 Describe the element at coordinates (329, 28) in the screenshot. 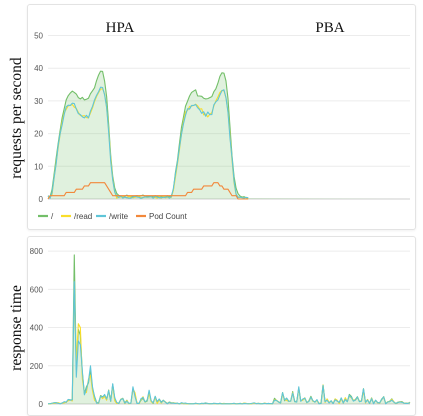

I see `chart1-annotation-pba: PBA` at that location.